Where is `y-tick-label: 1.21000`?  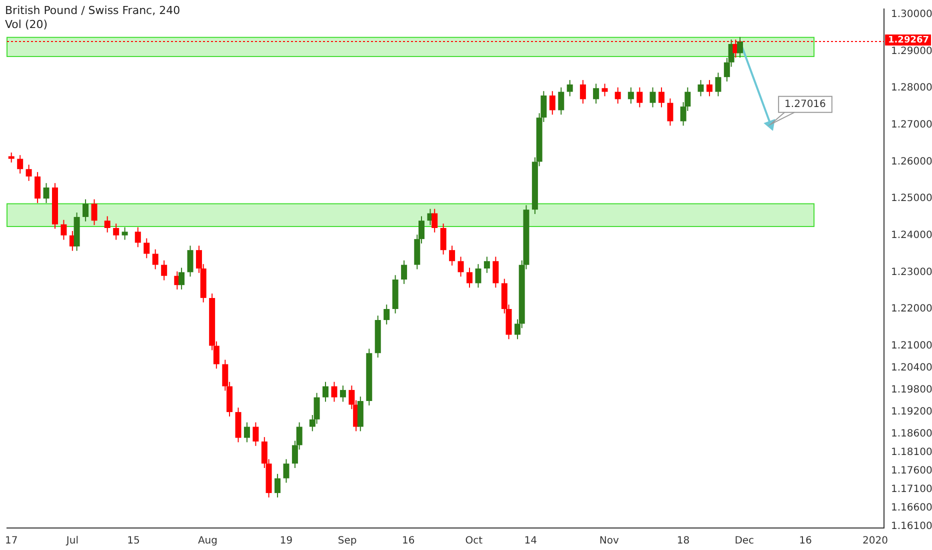
y-tick-label: 1.21000 is located at coordinates (911, 346).